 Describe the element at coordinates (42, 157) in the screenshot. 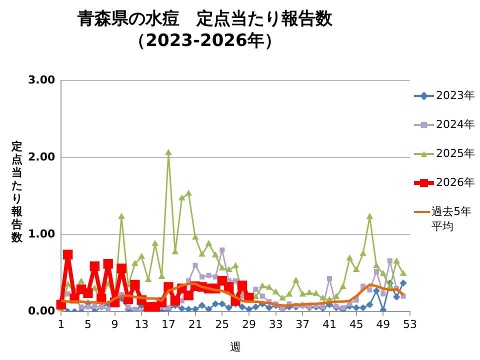

I see `y-tick-label: 2.00` at that location.